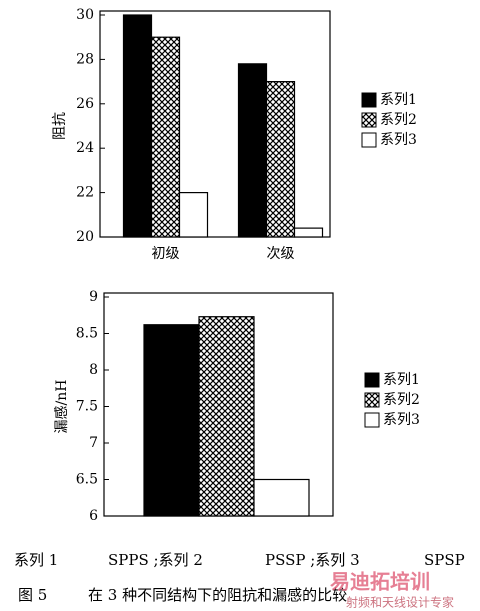  I want to click on y-tick-label: 28, so click(85, 59).